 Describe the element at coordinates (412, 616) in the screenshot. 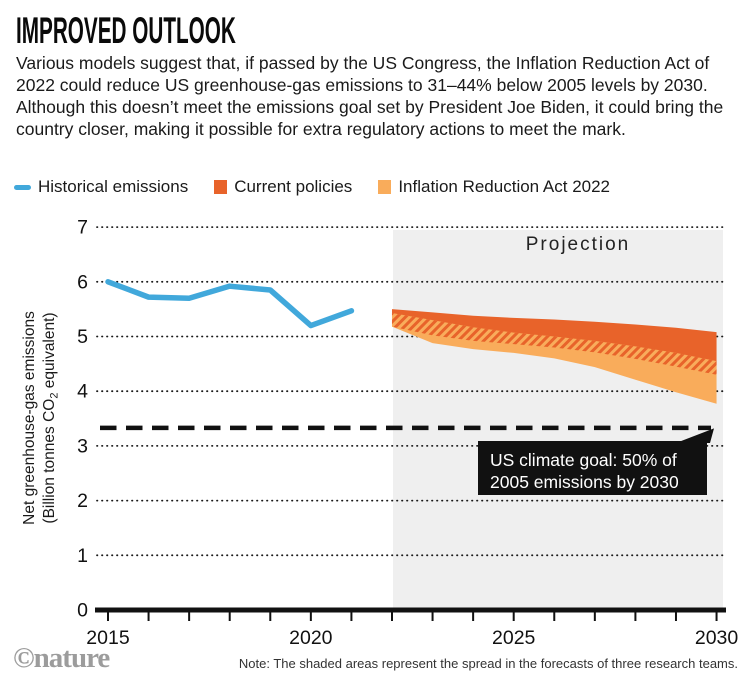

I see `x-axis-ticks` at that location.